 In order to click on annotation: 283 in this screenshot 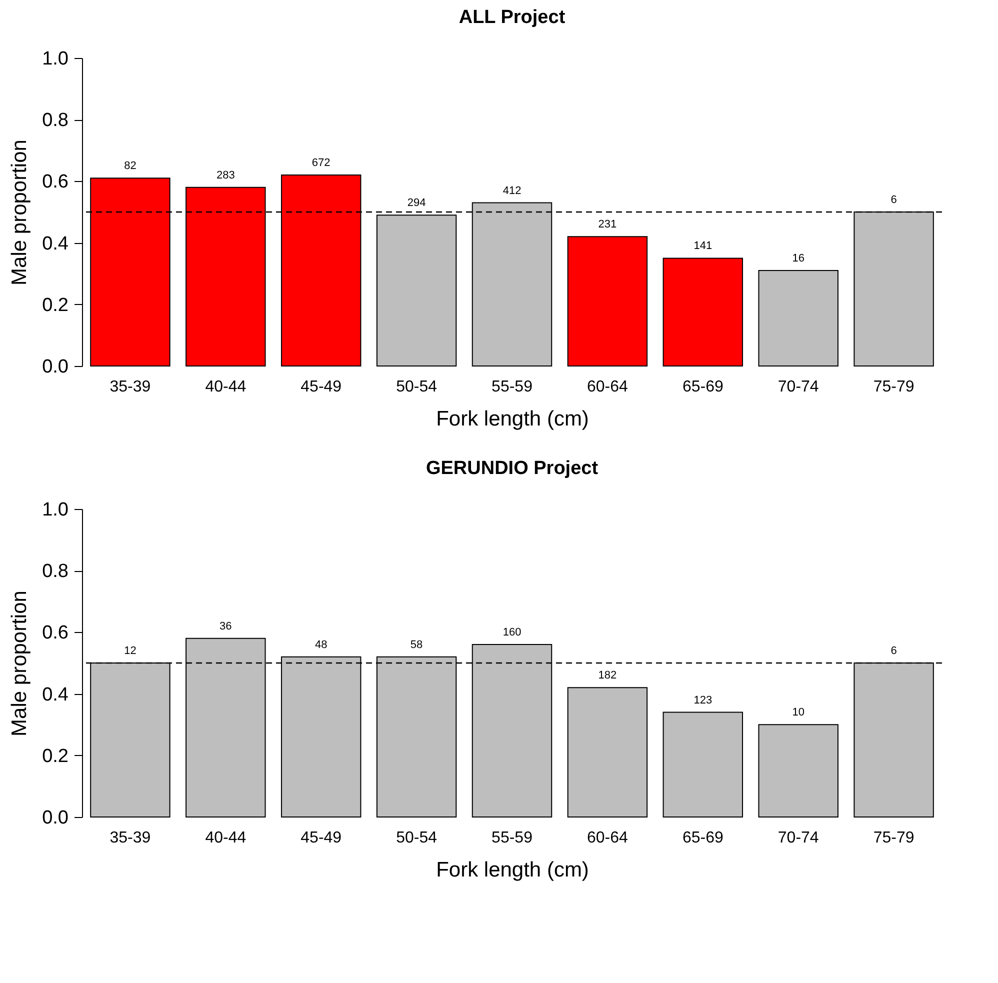, I will do `click(225, 175)`.